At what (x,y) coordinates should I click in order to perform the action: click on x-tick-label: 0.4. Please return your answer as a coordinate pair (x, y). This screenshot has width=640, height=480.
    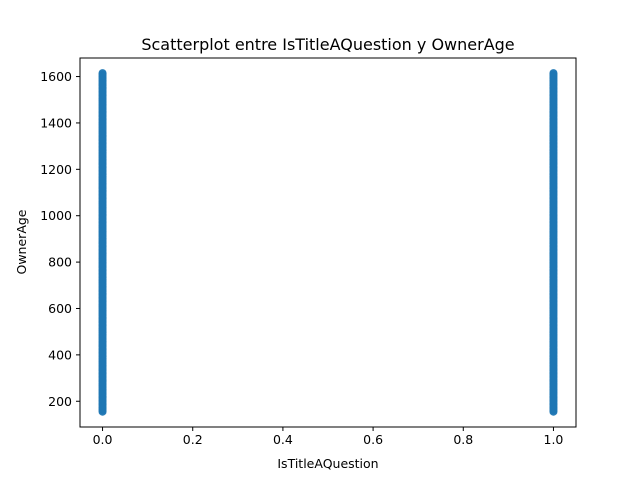
    Looking at the image, I should click on (283, 439).